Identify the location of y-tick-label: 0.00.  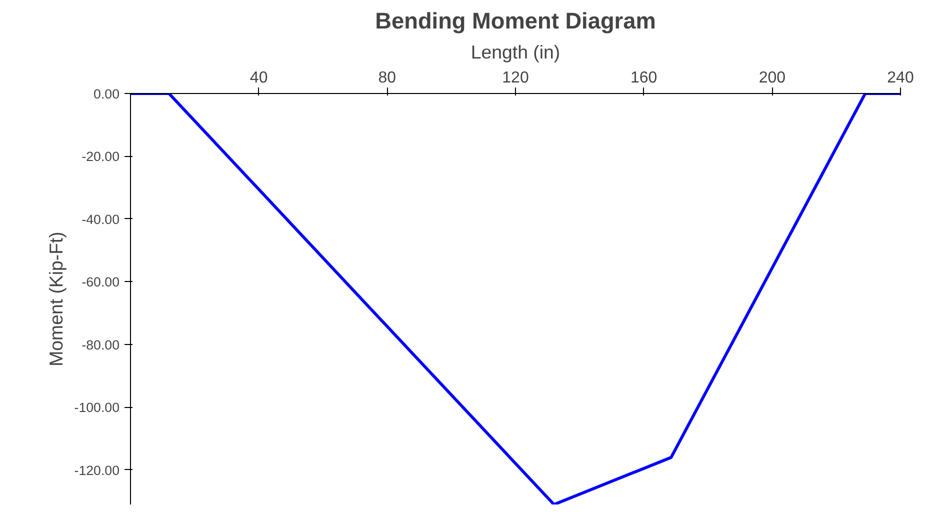
(107, 94).